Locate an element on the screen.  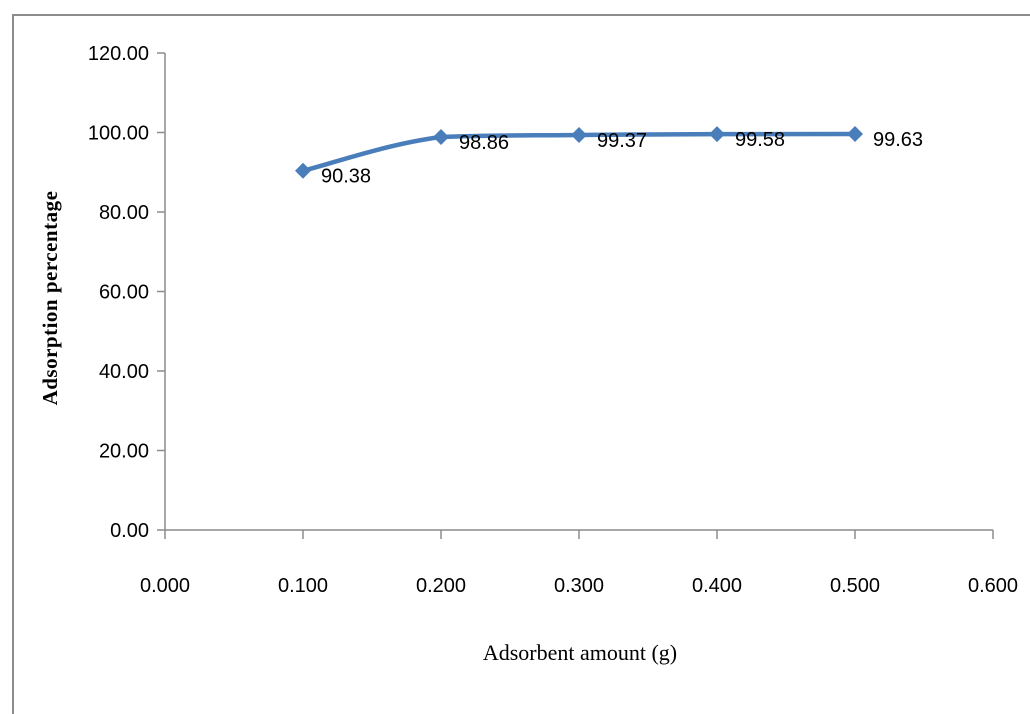
x-tick-label: 0.200 is located at coordinates (441, 586).